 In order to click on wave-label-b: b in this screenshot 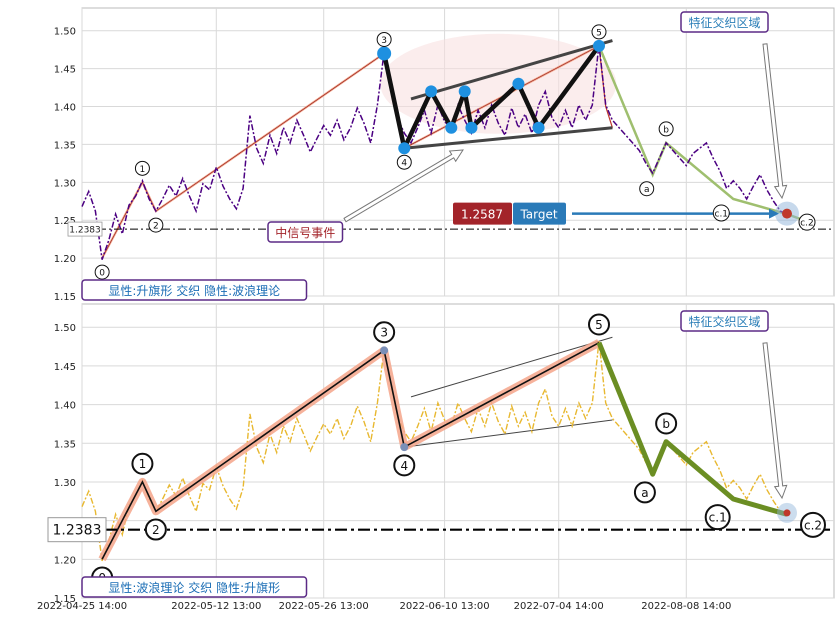, I will do `click(666, 129)`.